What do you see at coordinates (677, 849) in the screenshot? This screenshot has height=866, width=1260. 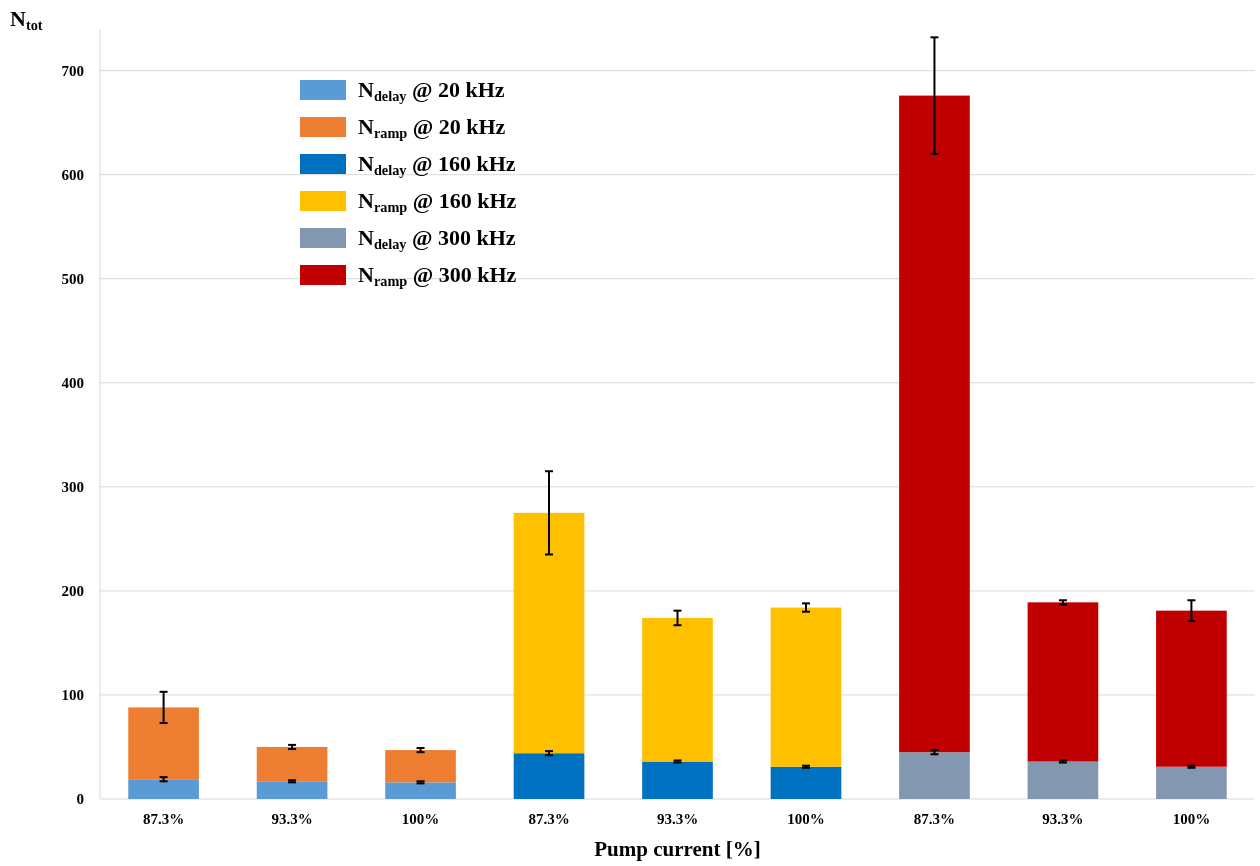 I see `x-axis-title: Pump current [%]` at bounding box center [677, 849].